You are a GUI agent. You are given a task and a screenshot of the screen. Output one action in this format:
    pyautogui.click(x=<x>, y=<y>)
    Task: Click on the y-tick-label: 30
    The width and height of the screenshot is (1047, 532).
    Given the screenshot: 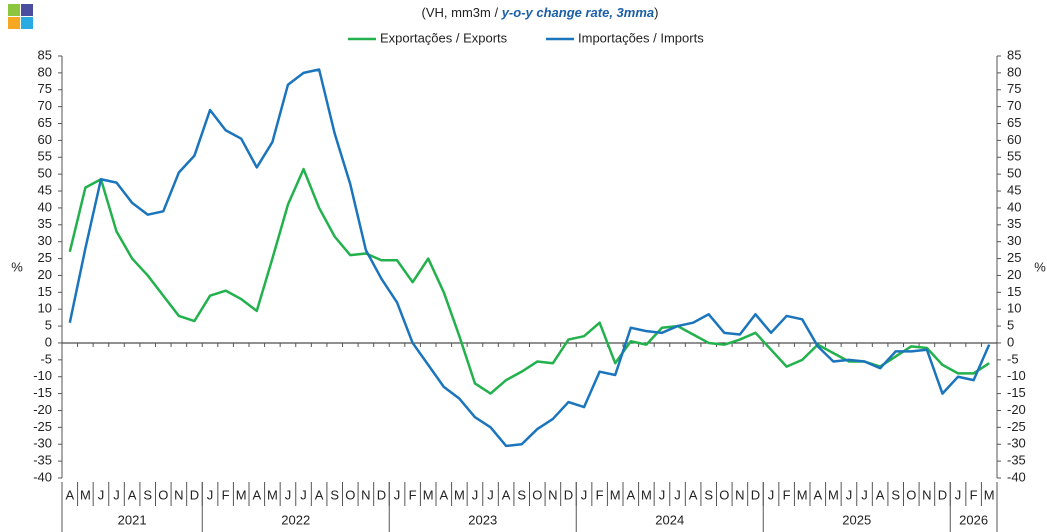 What is the action you would take?
    pyautogui.click(x=45, y=240)
    